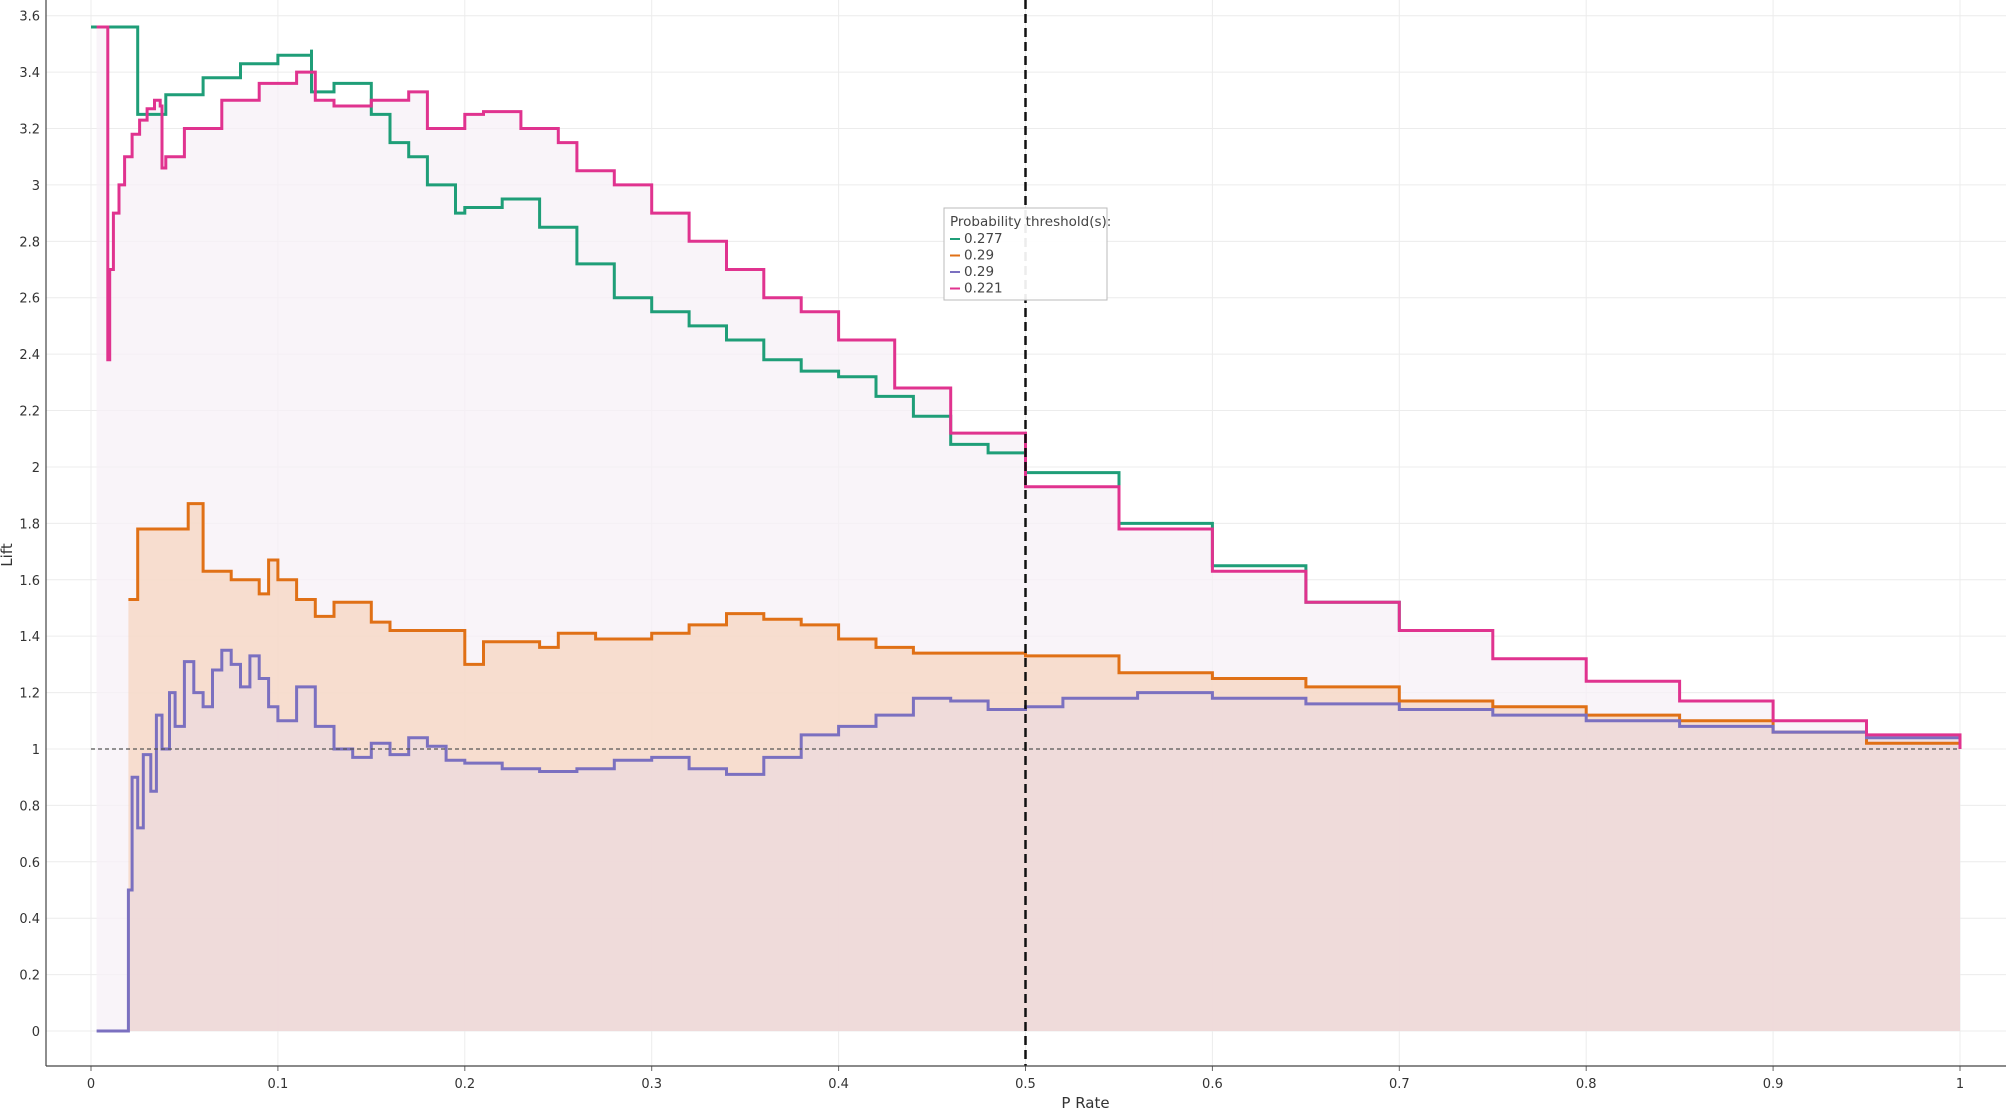 Image resolution: width=2008 pixels, height=1115 pixels. I want to click on y-tick-label: 2.2, so click(29, 412).